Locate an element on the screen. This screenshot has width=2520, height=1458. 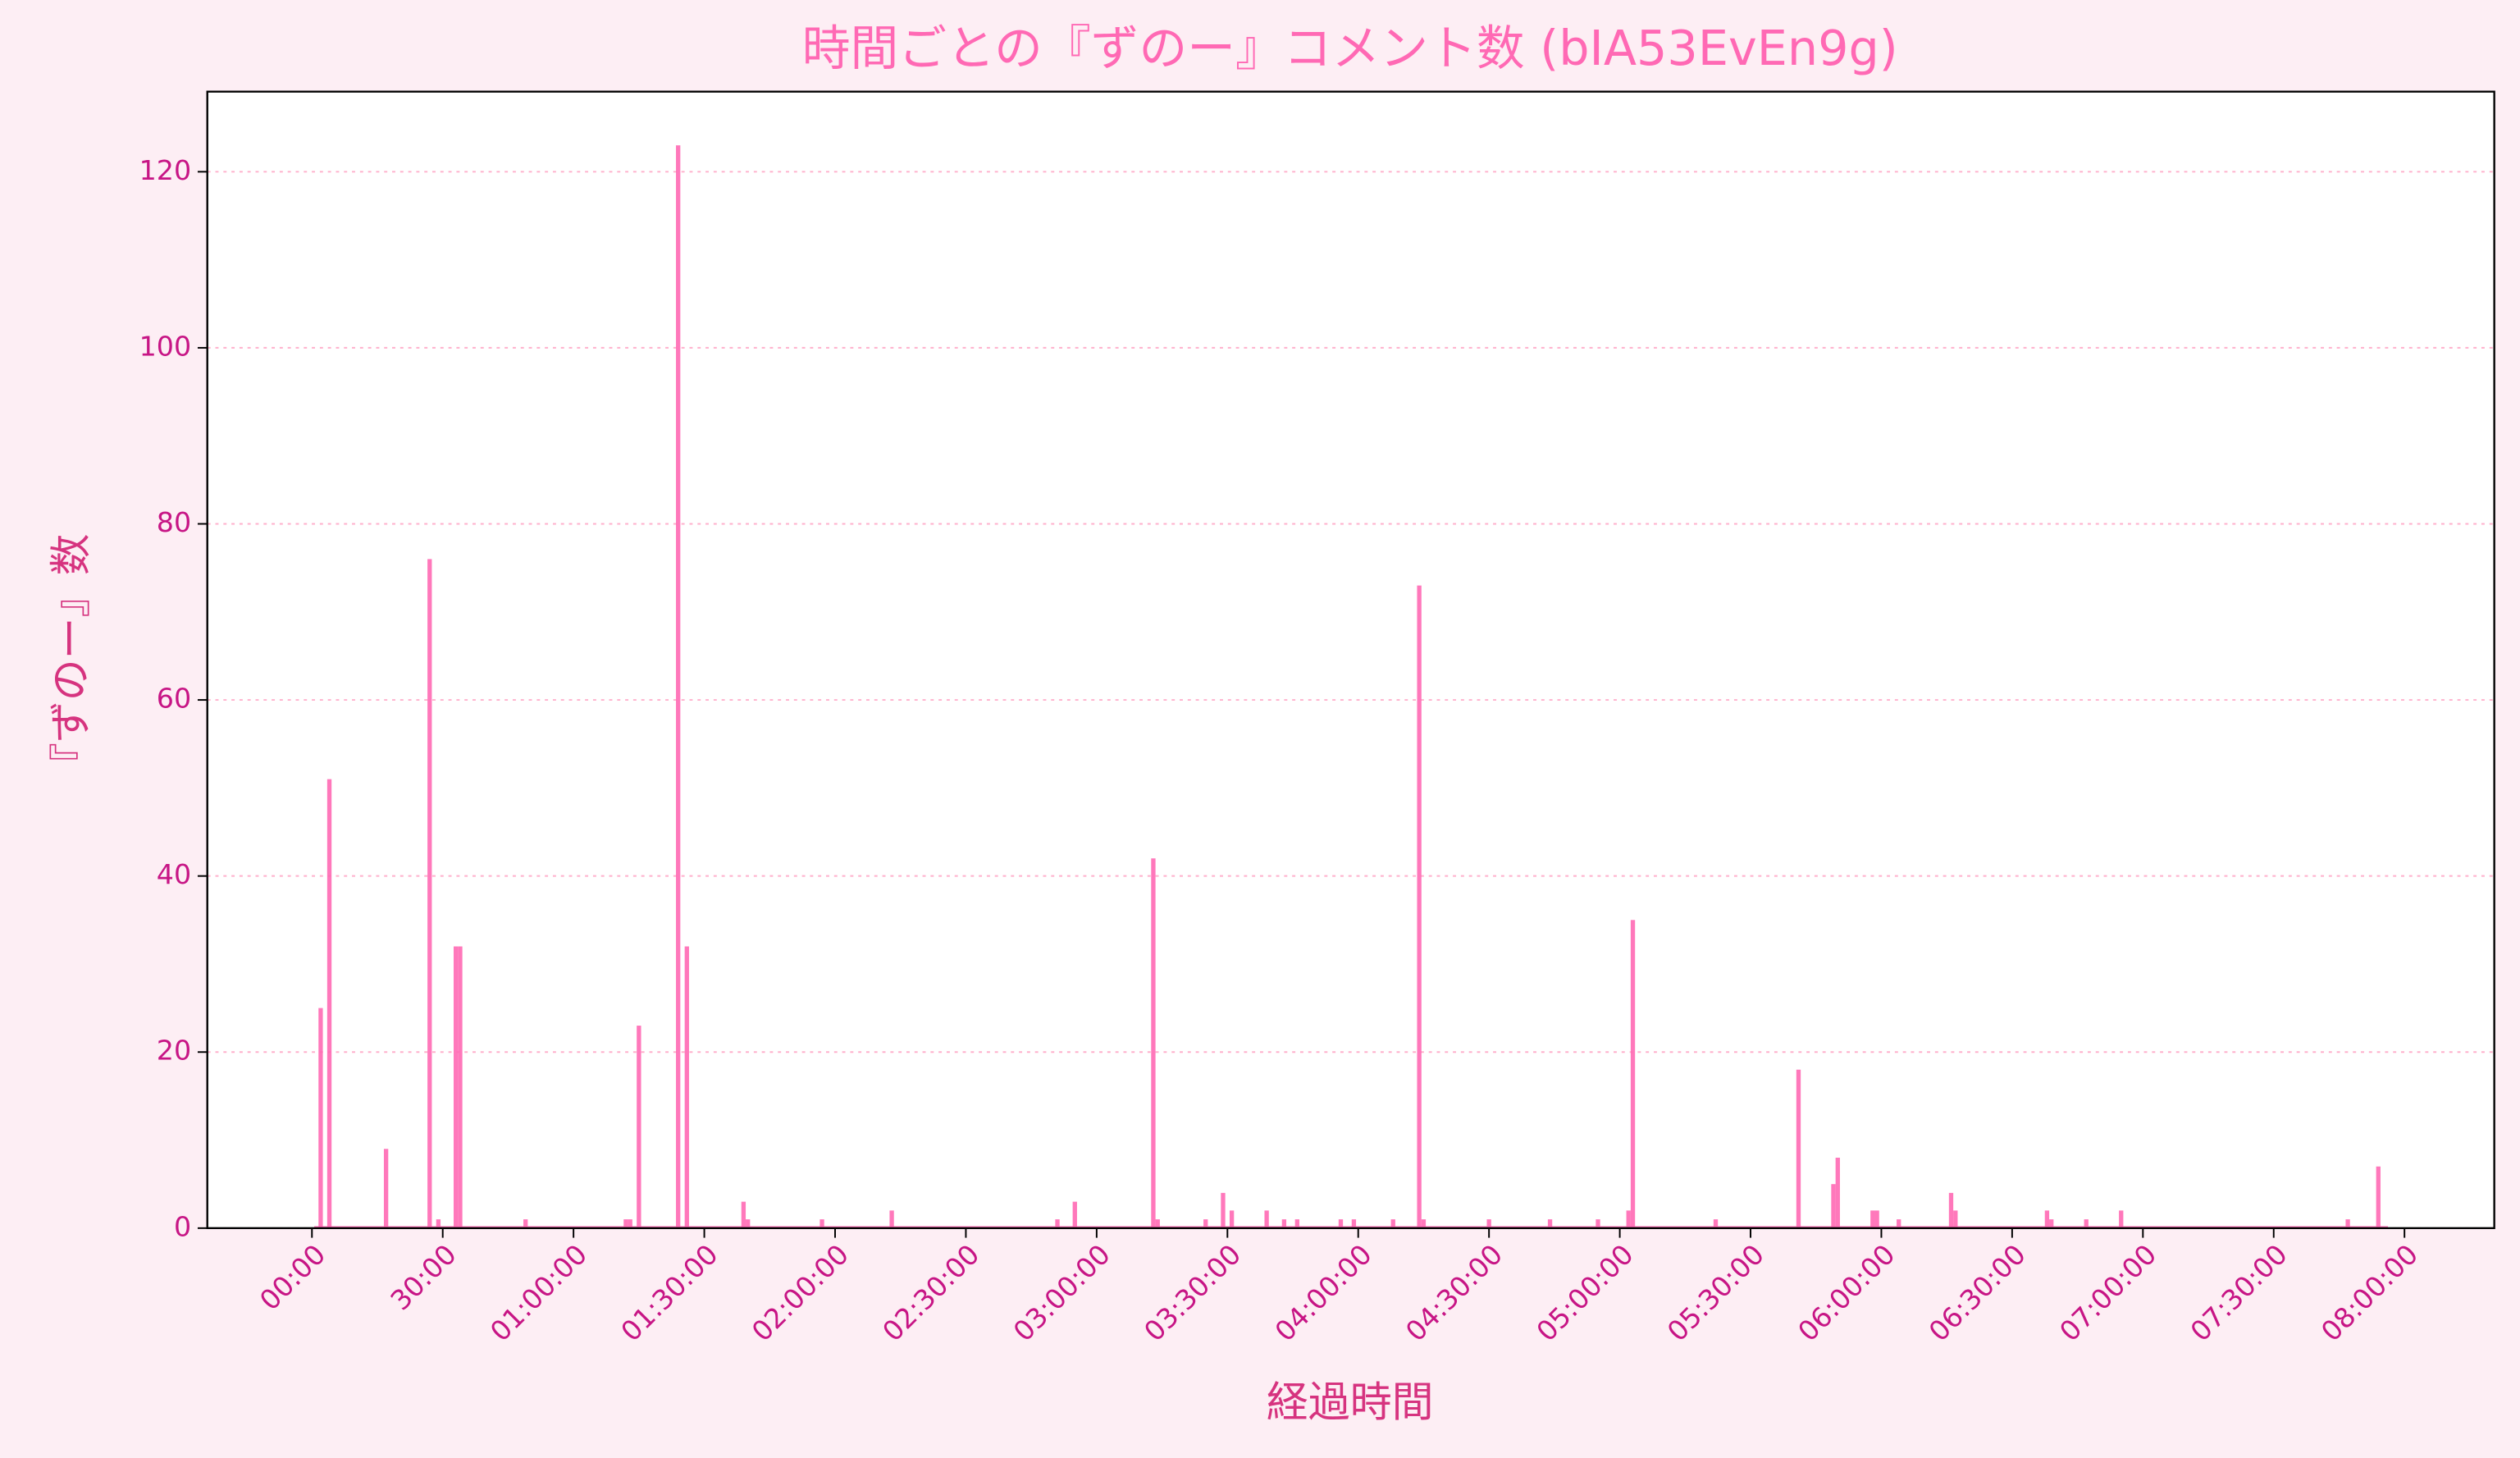
chart-title: 時間ごとの『ずのー』コメント数 (bIA53EvEn9g) is located at coordinates (1350, 48).